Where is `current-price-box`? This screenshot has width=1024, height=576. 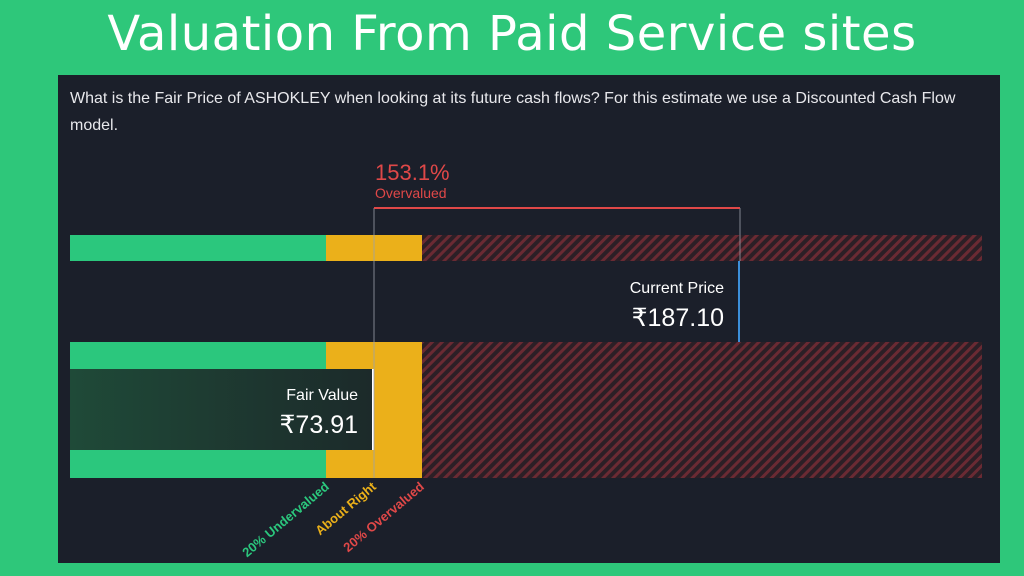
current-price-box is located at coordinates (404, 301).